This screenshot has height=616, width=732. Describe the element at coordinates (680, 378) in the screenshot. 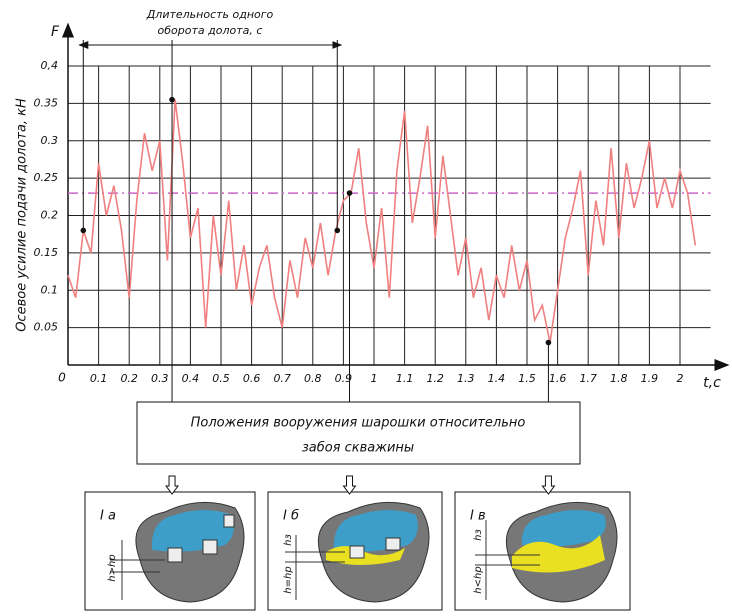

I see `x-tick-label: 2` at that location.